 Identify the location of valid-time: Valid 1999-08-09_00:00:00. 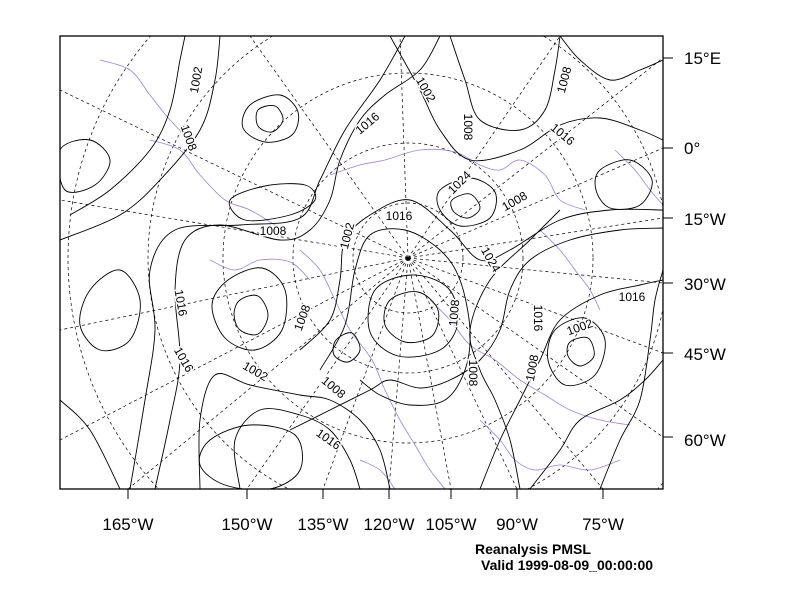
(567, 565).